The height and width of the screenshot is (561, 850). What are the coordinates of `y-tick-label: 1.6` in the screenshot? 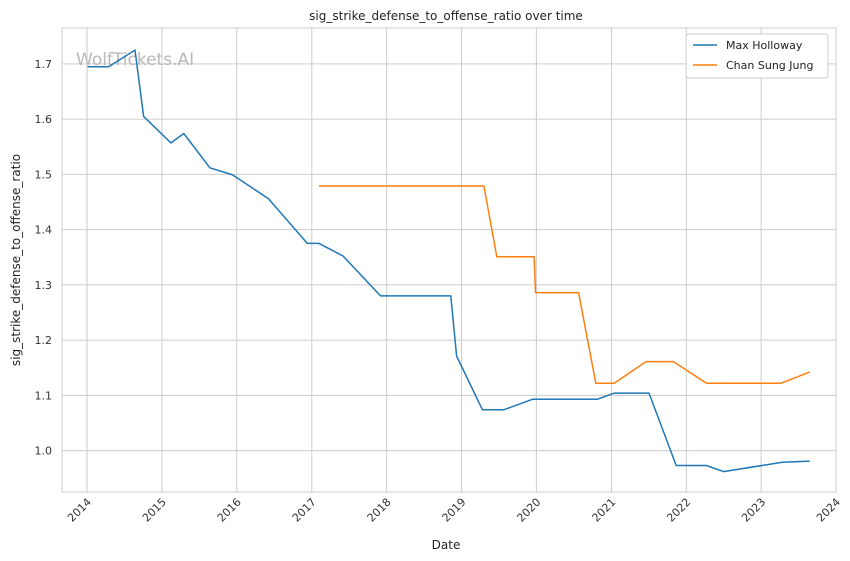 It's located at (44, 119).